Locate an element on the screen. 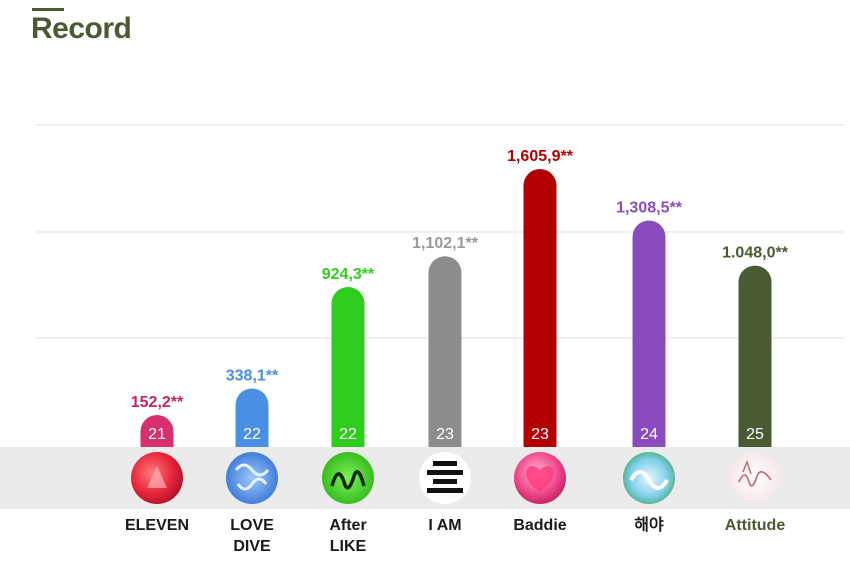 This screenshot has width=850, height=580. category-label-line: Attitude is located at coordinates (755, 525).